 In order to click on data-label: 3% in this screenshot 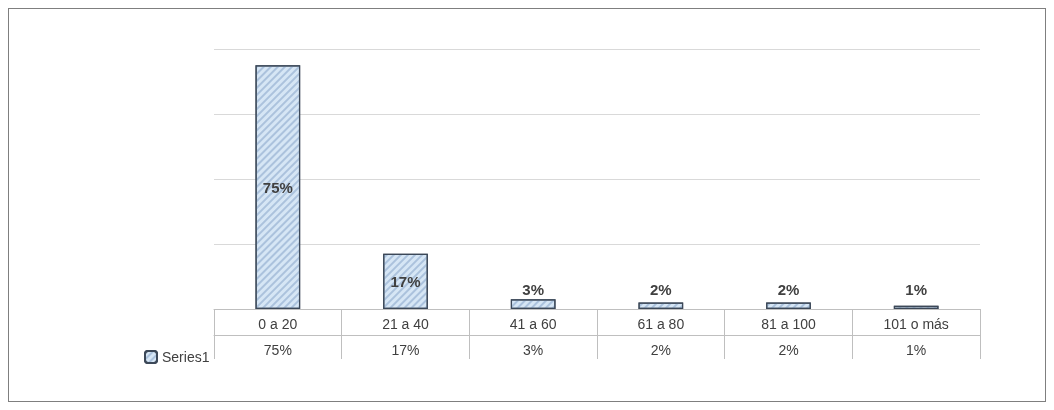, I will do `click(533, 350)`.